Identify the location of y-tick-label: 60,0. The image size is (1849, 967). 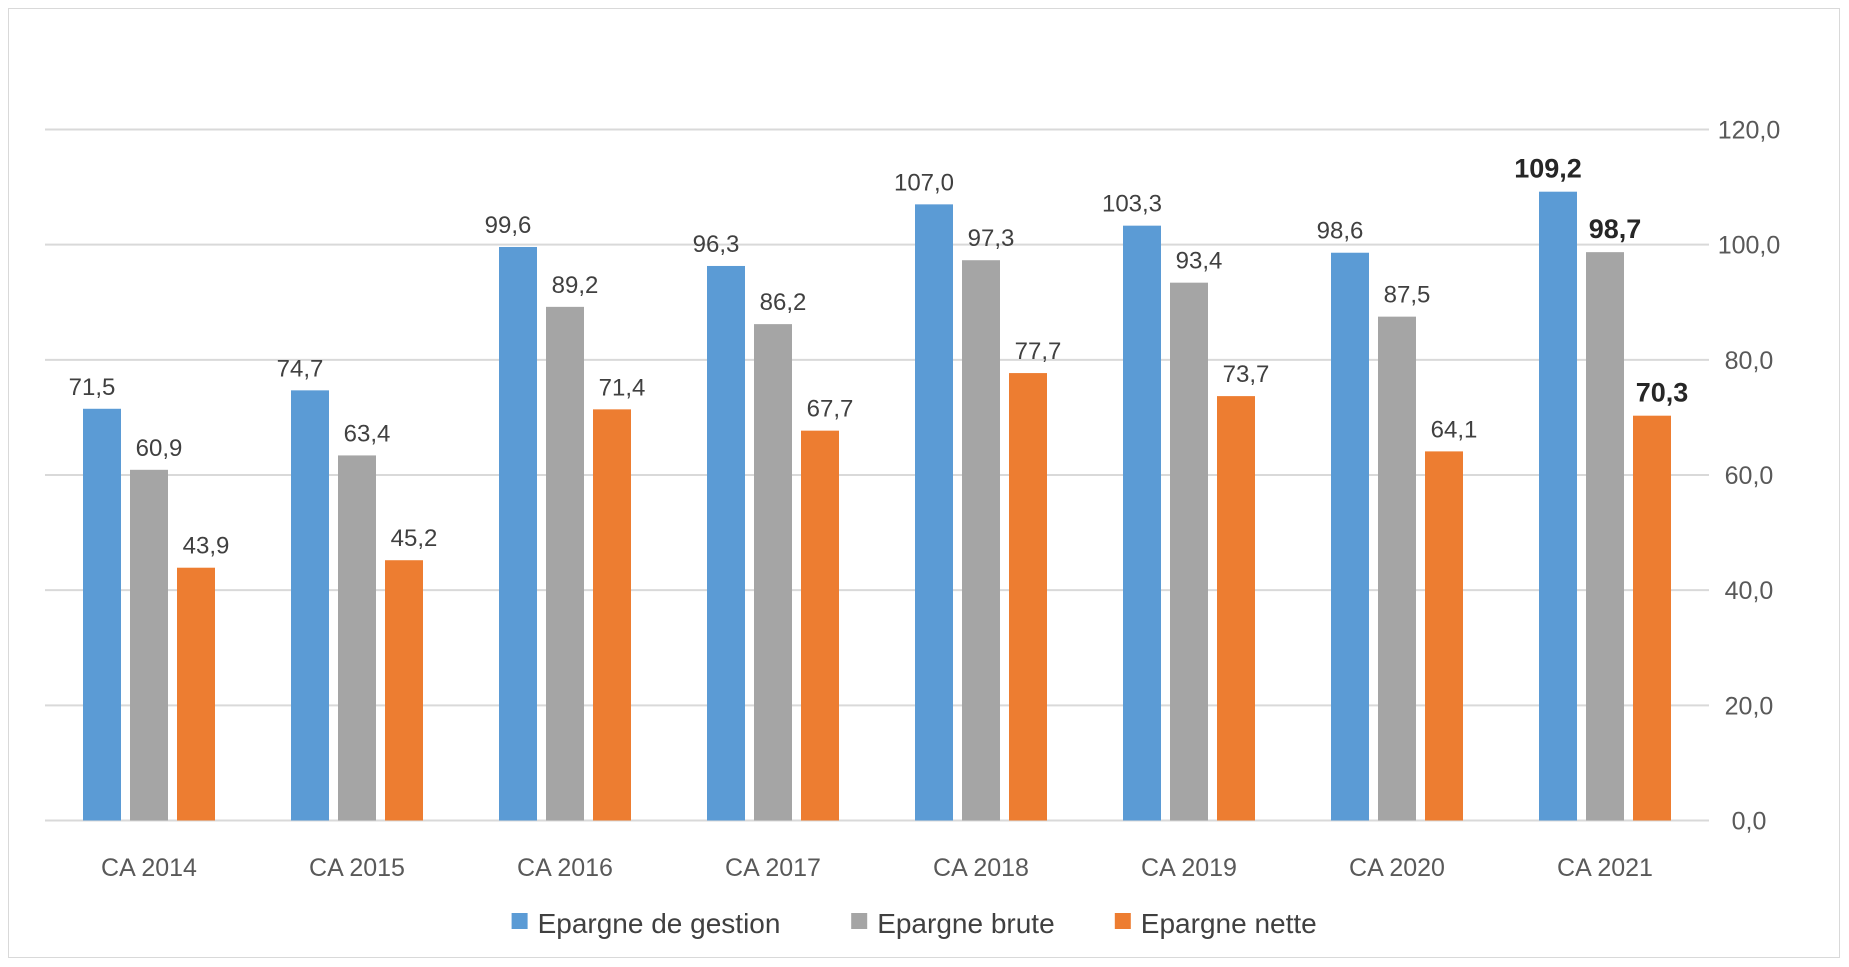
(1749, 476).